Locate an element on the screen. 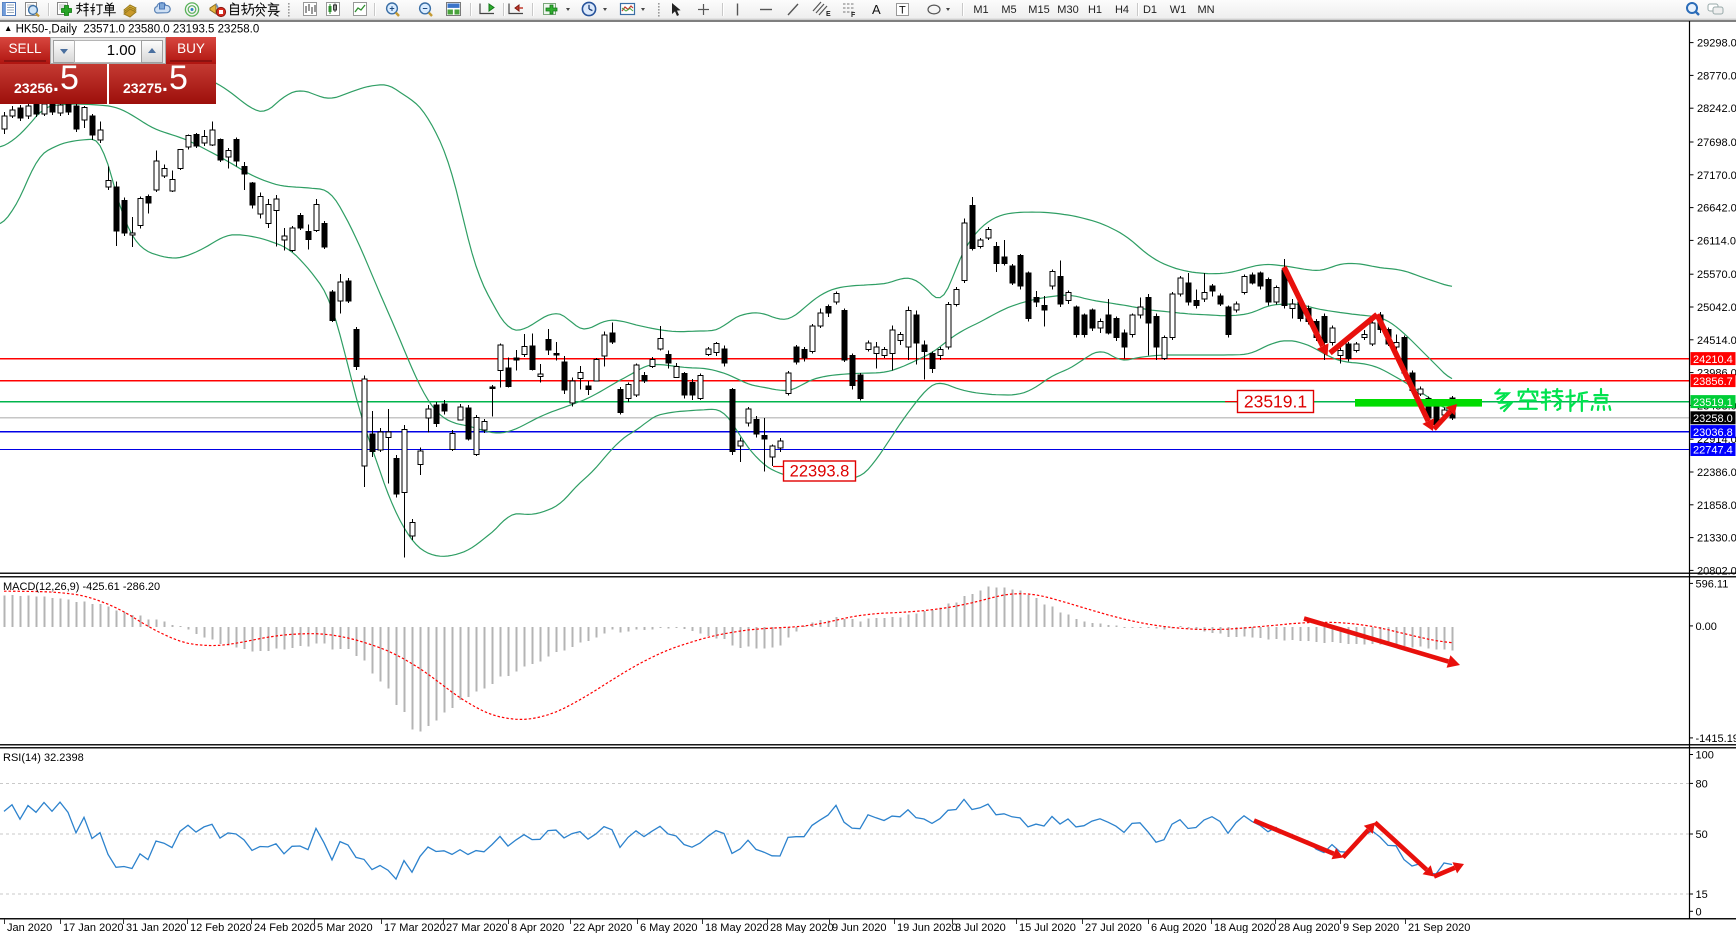 The width and height of the screenshot is (1736, 933). svg-text: 28 Aug 2020 is located at coordinates (1309, 927).